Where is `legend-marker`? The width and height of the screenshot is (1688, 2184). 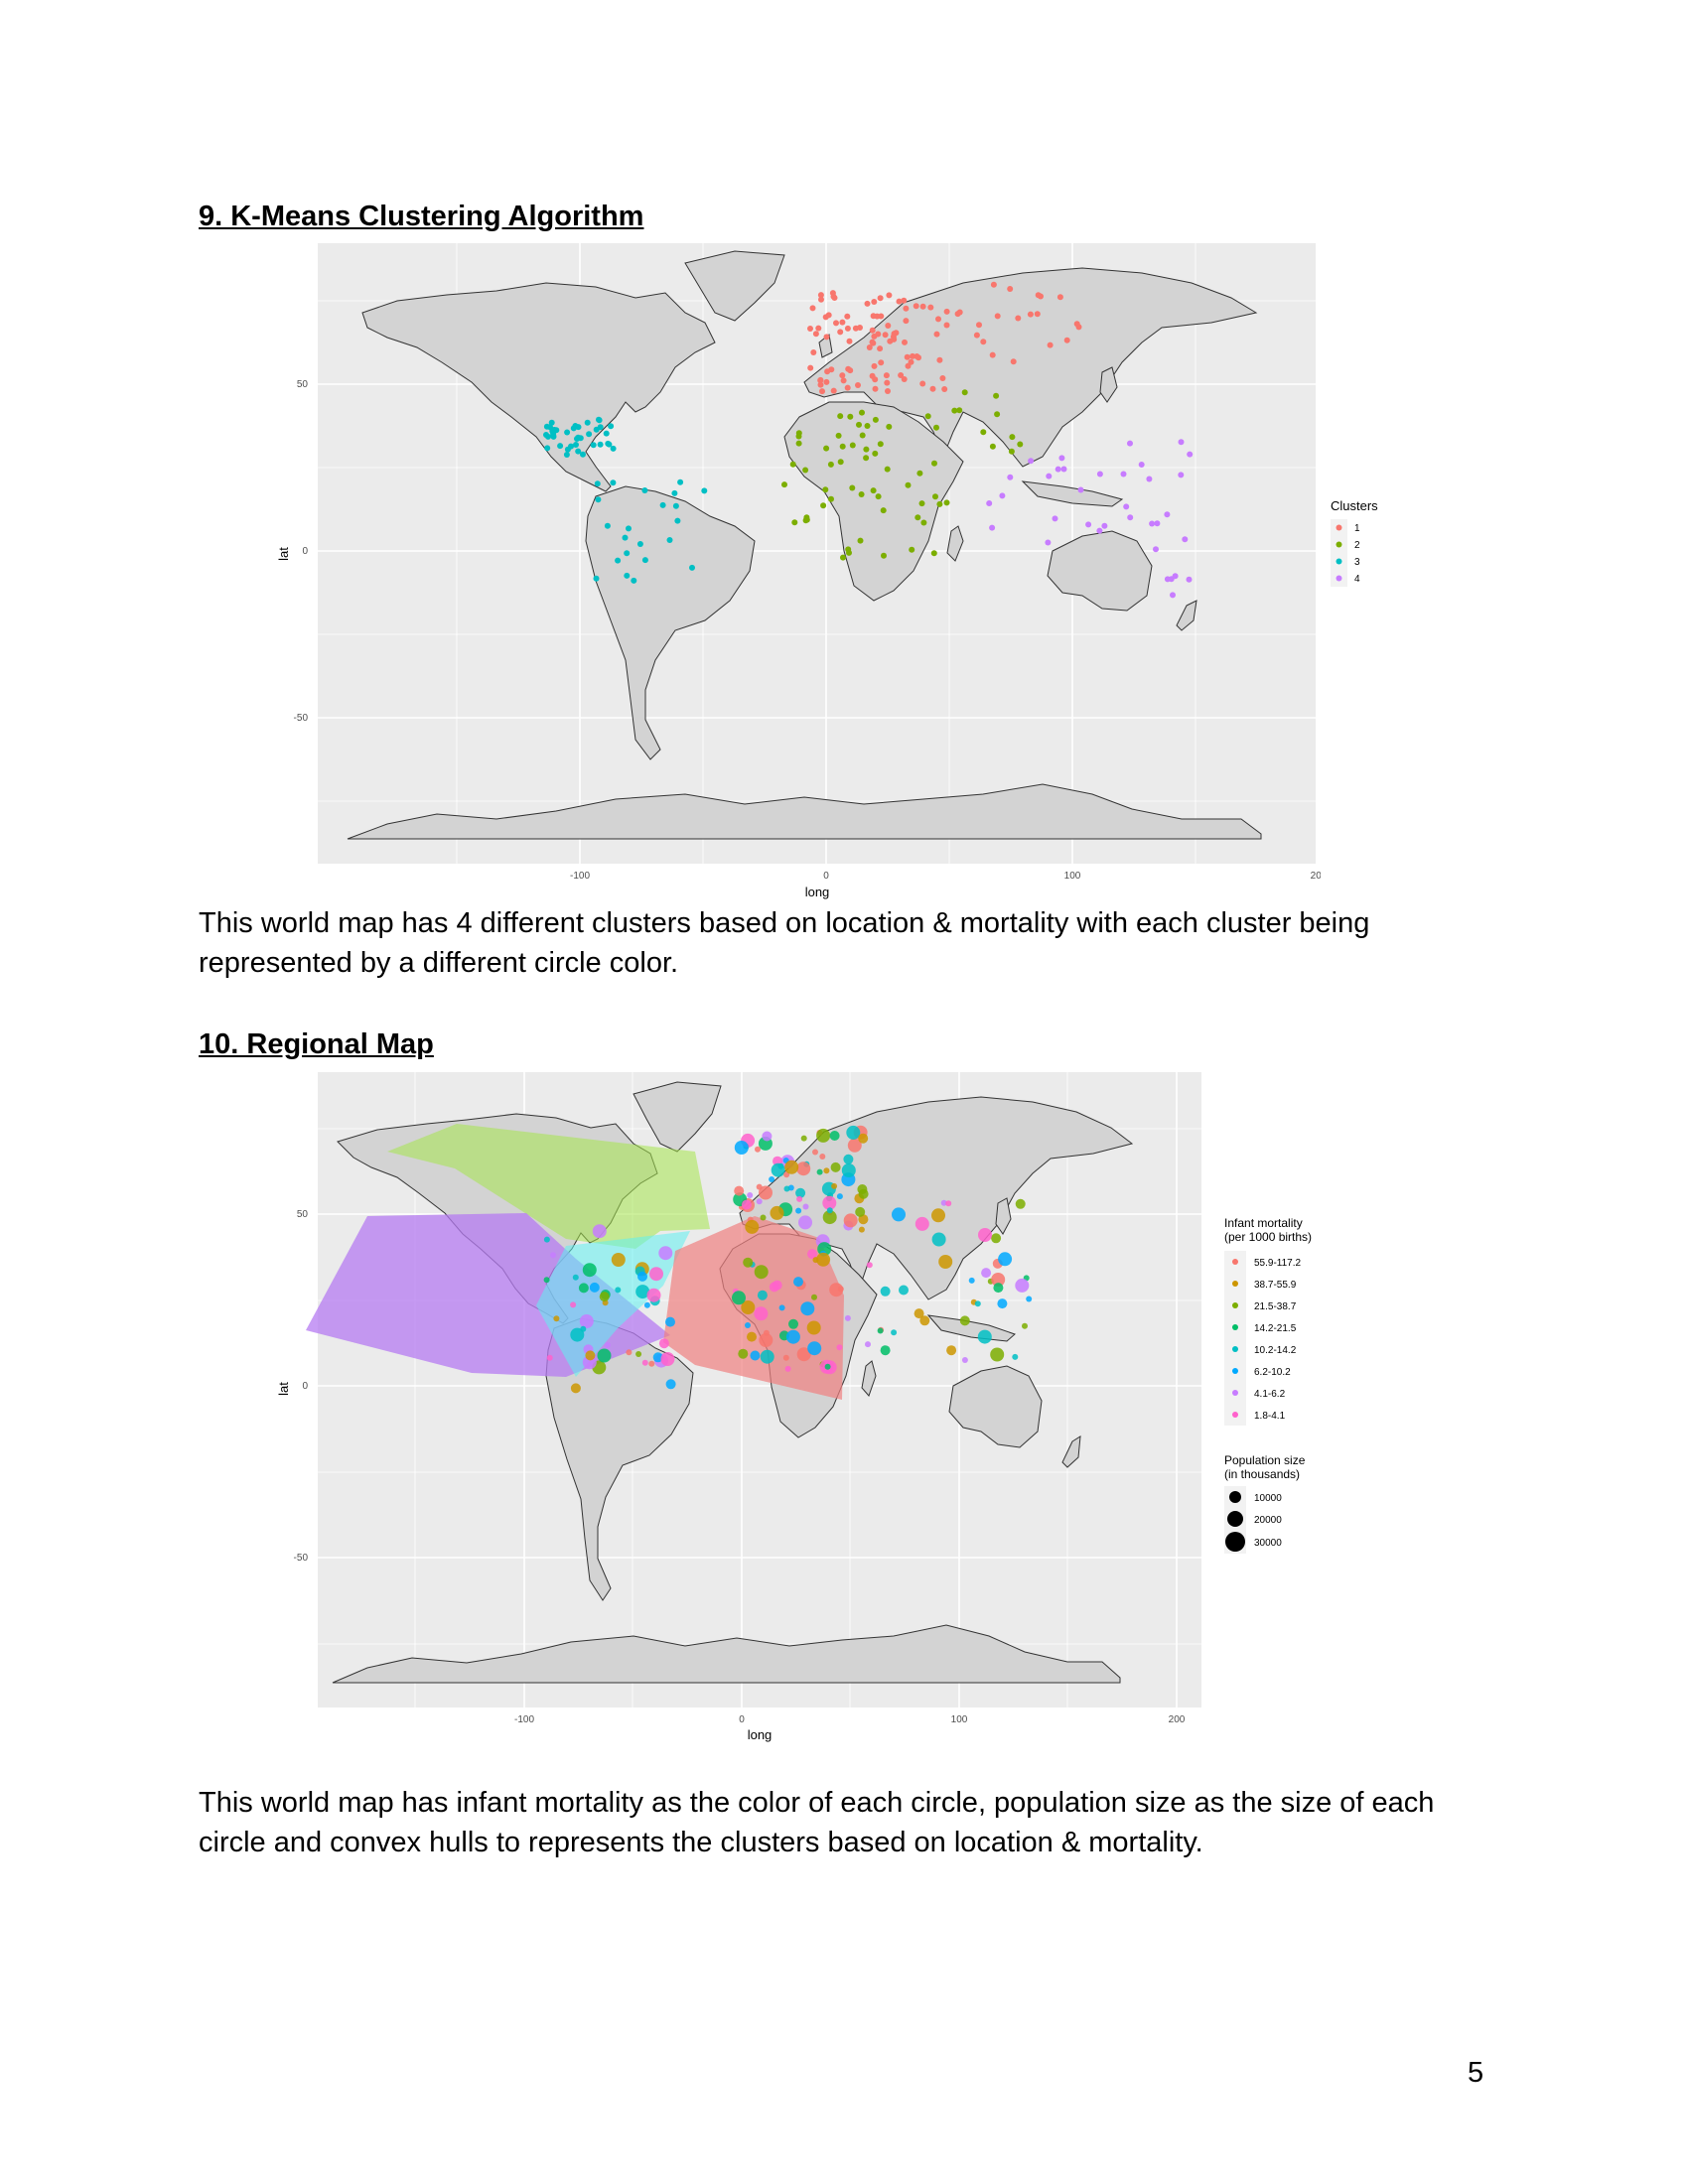 legend-marker is located at coordinates (1235, 1262).